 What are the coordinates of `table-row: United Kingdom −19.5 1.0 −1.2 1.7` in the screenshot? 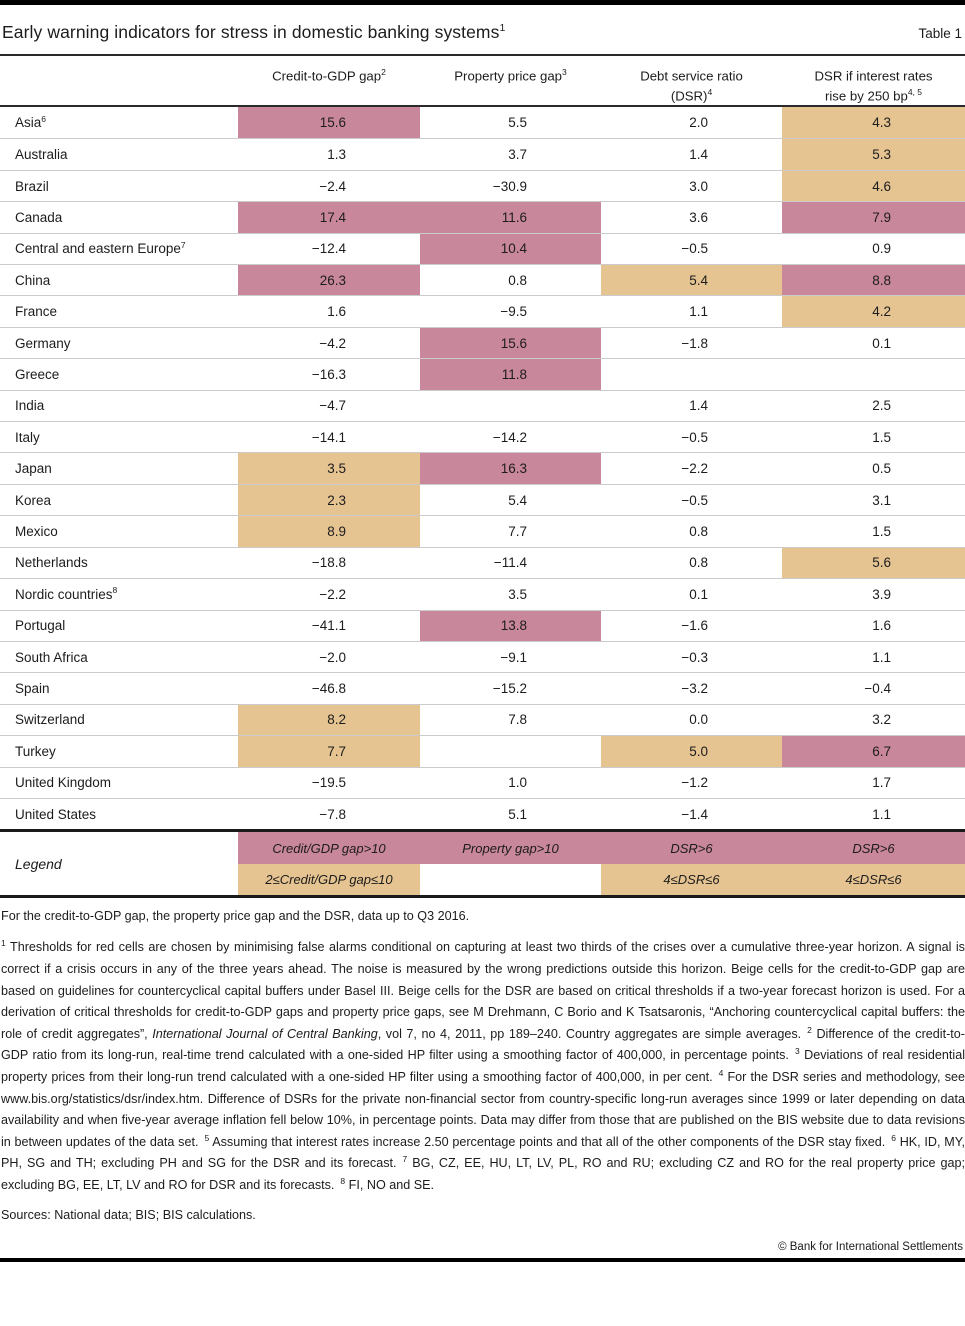 It's located at (482, 782).